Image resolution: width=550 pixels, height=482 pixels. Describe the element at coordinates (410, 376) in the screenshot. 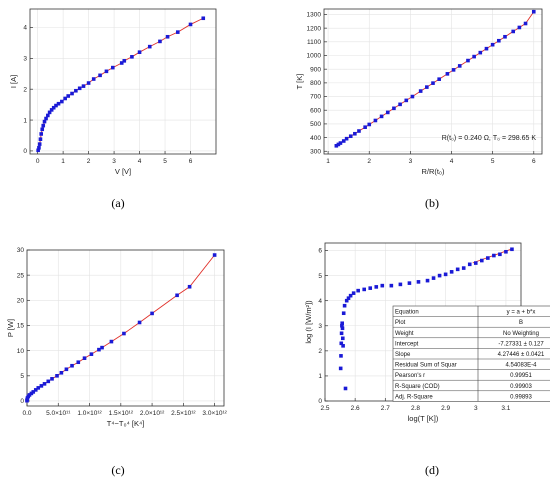

I see `table-cell-label: Pearson's r` at that location.